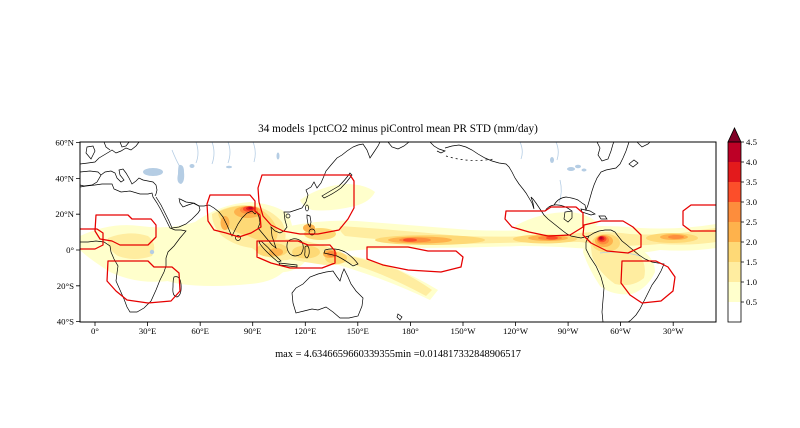  Describe the element at coordinates (278, 156) in the screenshot. I see `lake-baikal` at that location.